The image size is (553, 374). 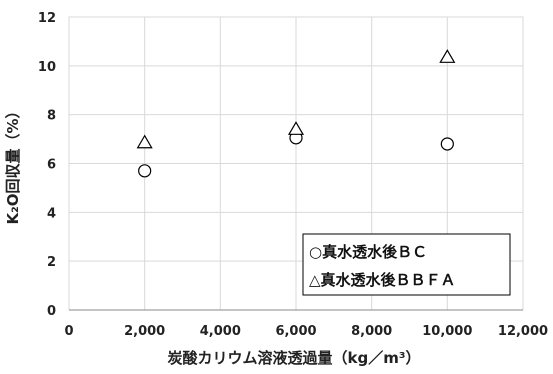 I want to click on legend-entry-circle: ○真水透水後ＢＣ, so click(x=368, y=252).